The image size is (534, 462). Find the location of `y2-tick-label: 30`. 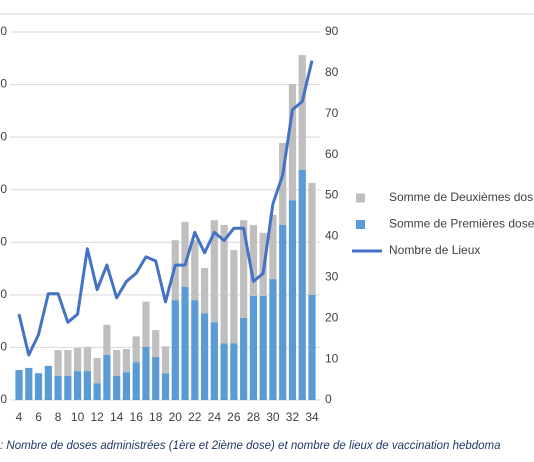

y2-tick-label: 30 is located at coordinates (332, 277).